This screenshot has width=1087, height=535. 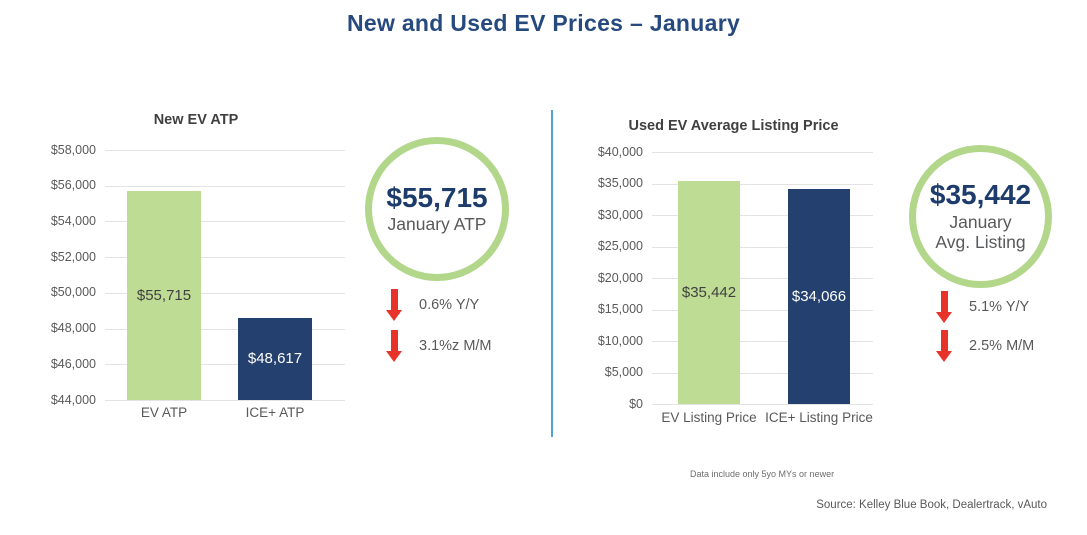 What do you see at coordinates (73, 363) in the screenshot?
I see `y-axis-tick-label: $46,000` at bounding box center [73, 363].